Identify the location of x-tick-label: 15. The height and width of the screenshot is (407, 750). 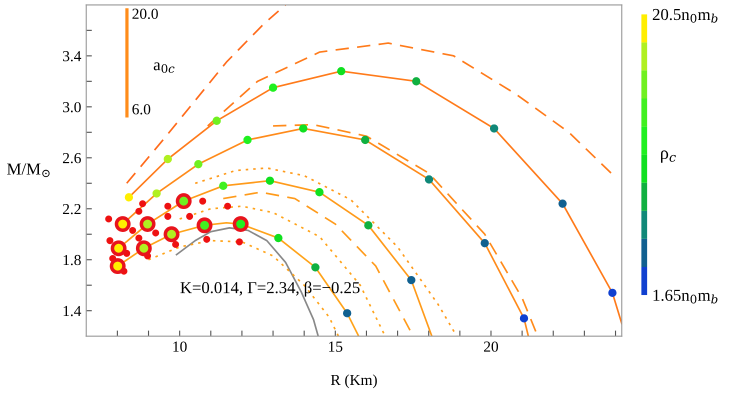
(335, 347).